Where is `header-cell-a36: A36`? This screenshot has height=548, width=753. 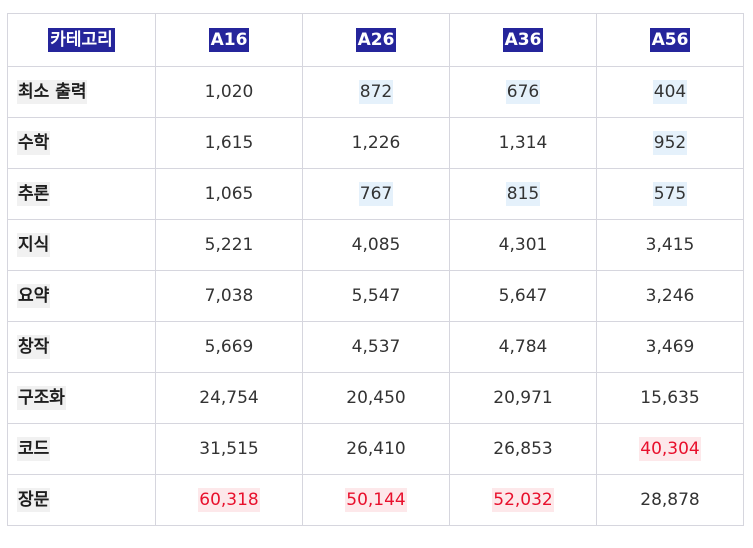
header-cell-a36: A36 is located at coordinates (523, 40).